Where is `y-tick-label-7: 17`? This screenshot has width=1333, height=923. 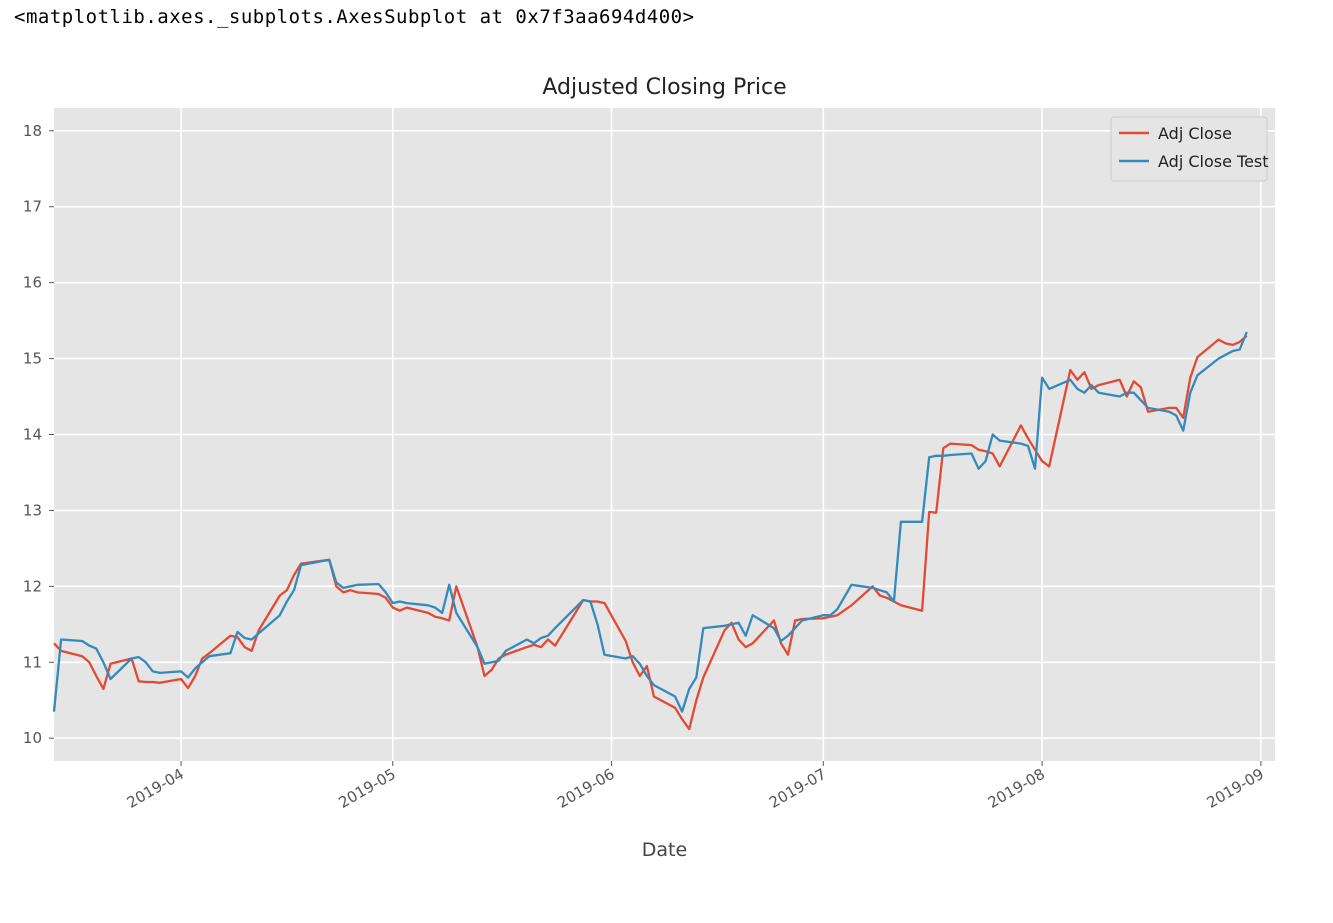
y-tick-label-7: 17 is located at coordinates (32, 207).